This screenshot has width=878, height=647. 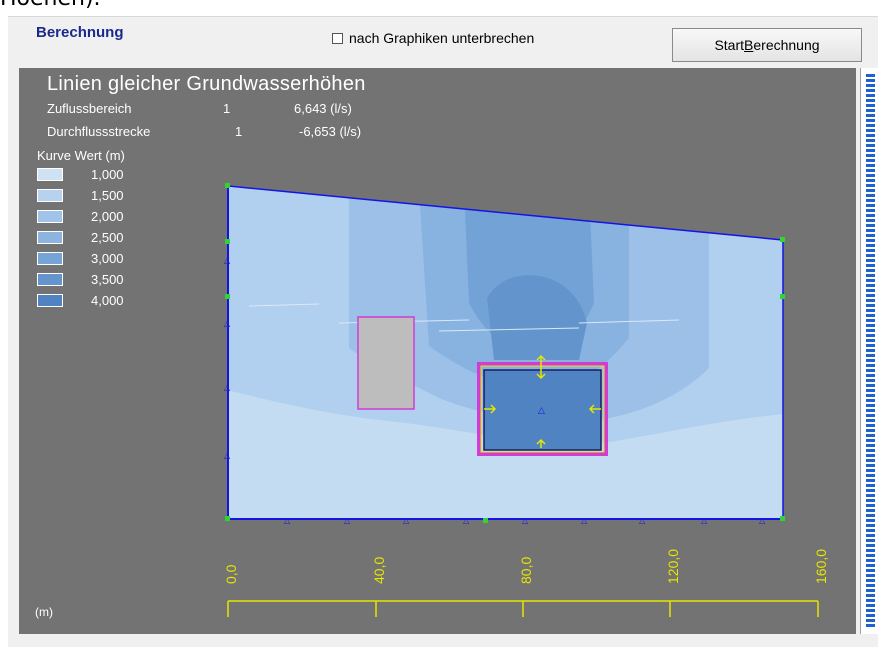 What do you see at coordinates (80, 300) in the screenshot?
I see `legend-item: 4,000` at bounding box center [80, 300].